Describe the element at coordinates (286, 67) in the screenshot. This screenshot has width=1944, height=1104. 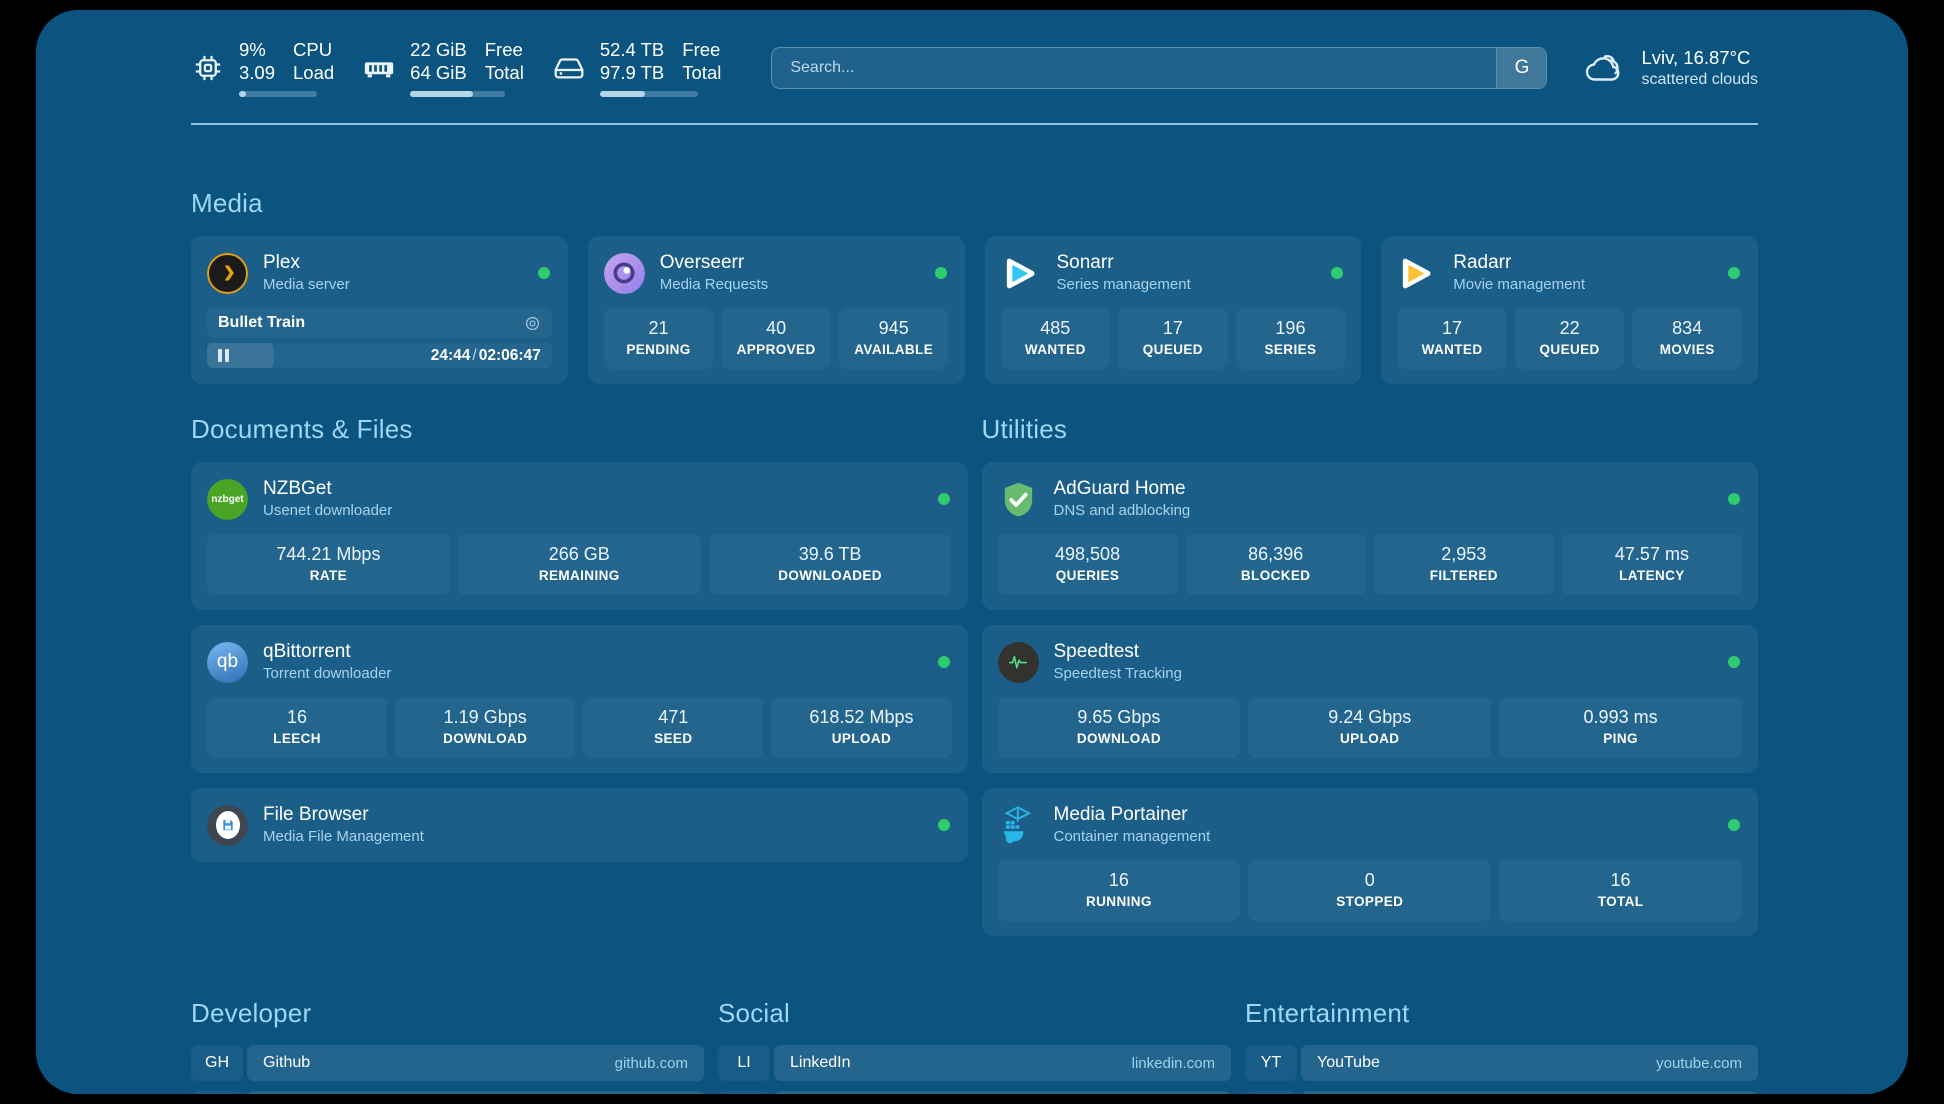
I see `system-stat-values: 9% 3.09 CPU Load` at that location.